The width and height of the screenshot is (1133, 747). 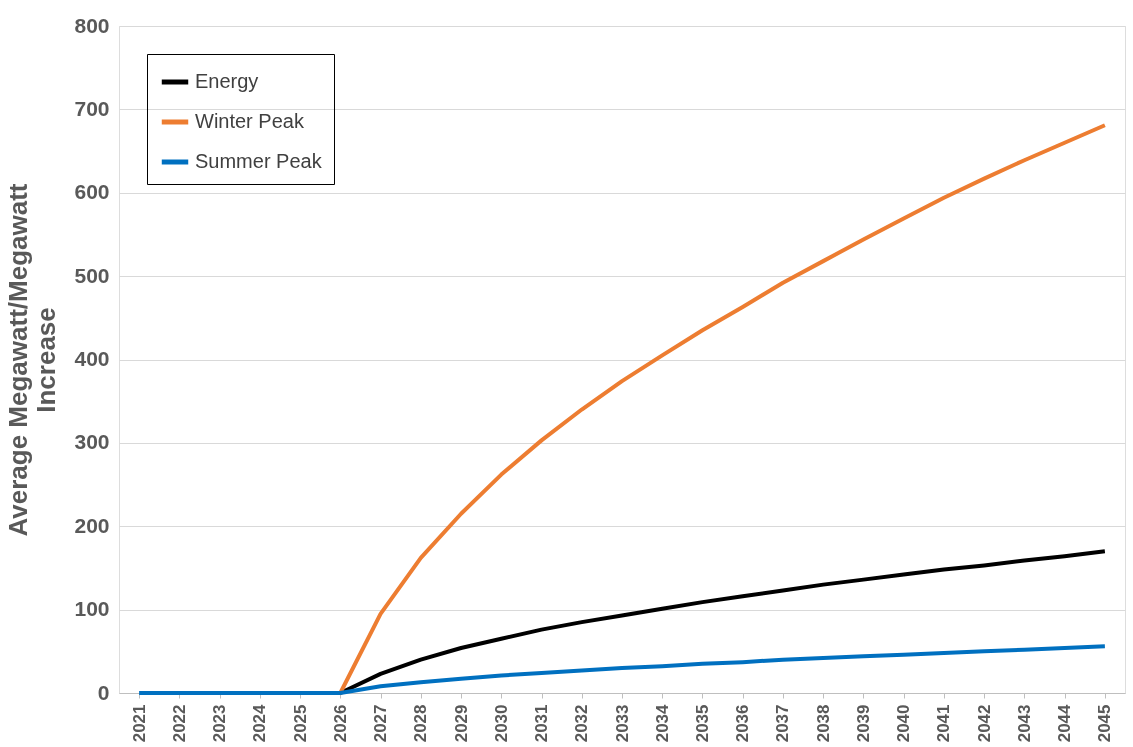 What do you see at coordinates (139, 723) in the screenshot?
I see `x-tick-label: 2021` at bounding box center [139, 723].